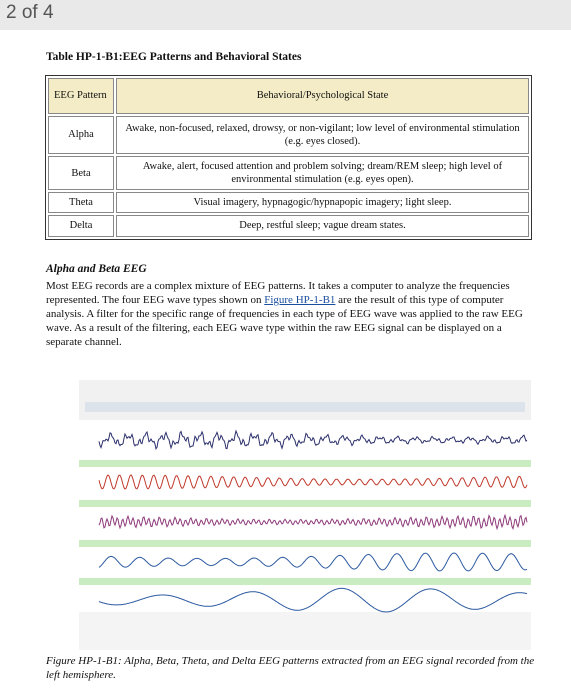 The height and width of the screenshot is (700, 571). Describe the element at coordinates (305, 631) in the screenshot. I see `status-area` at that location.